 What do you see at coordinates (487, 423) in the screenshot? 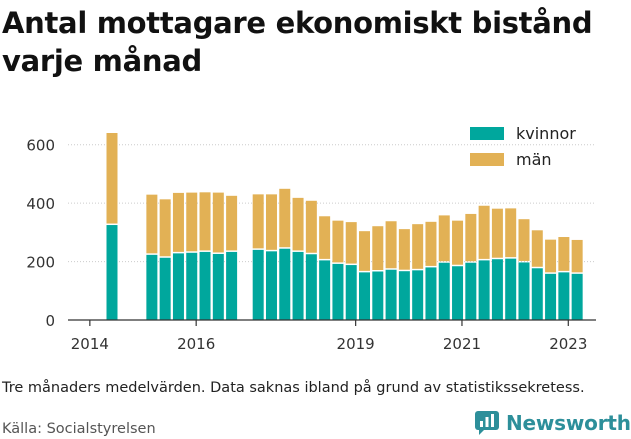
I see `newsworthy-logo-icon` at bounding box center [487, 423].